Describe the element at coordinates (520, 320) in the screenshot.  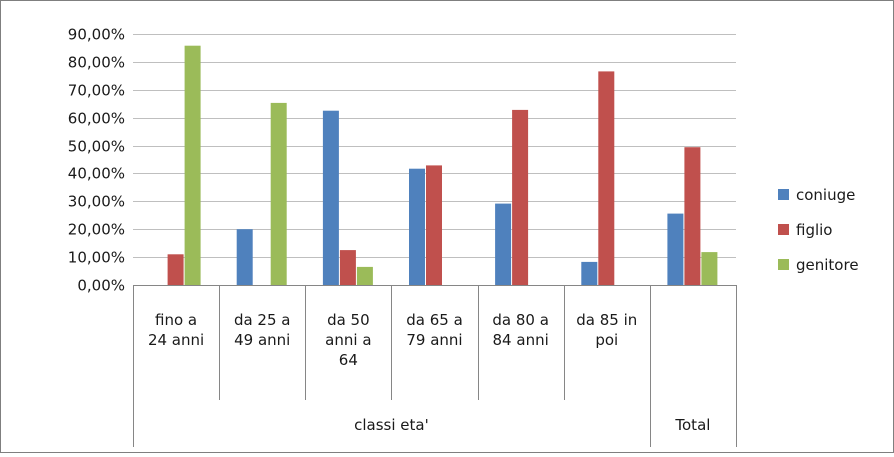
I see `category-label-line: da 80 a` at that location.